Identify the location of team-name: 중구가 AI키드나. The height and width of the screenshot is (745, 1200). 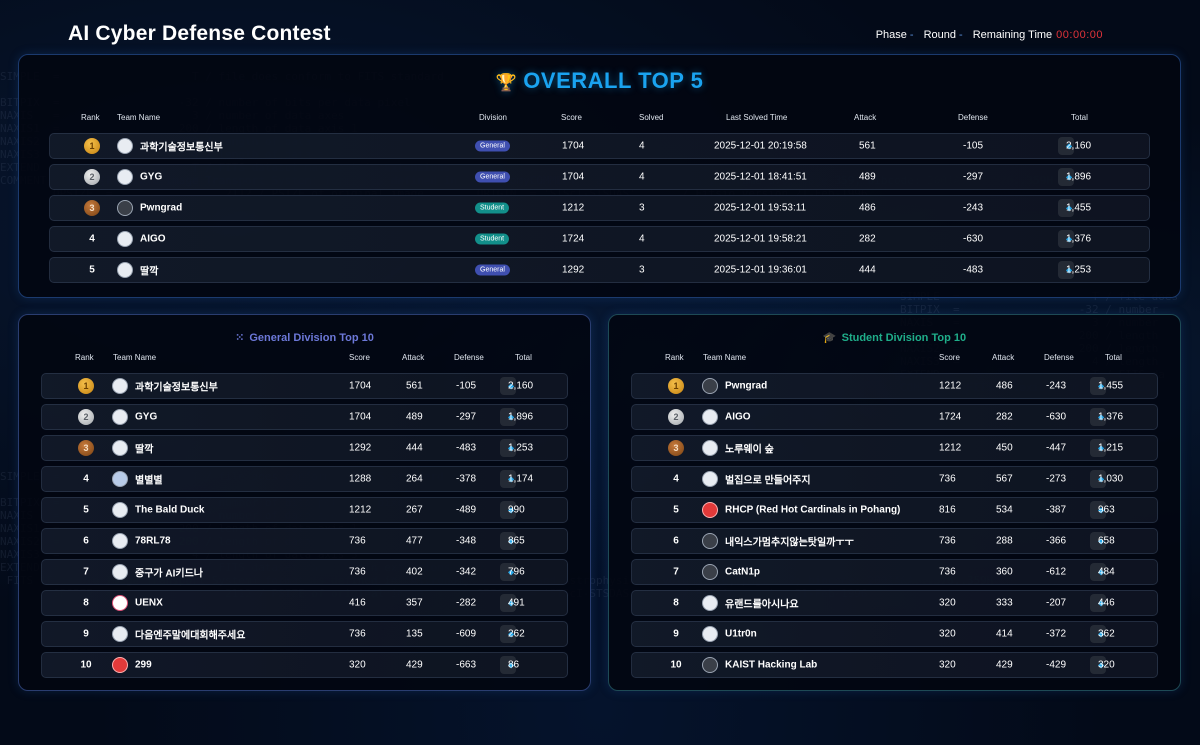
(169, 574).